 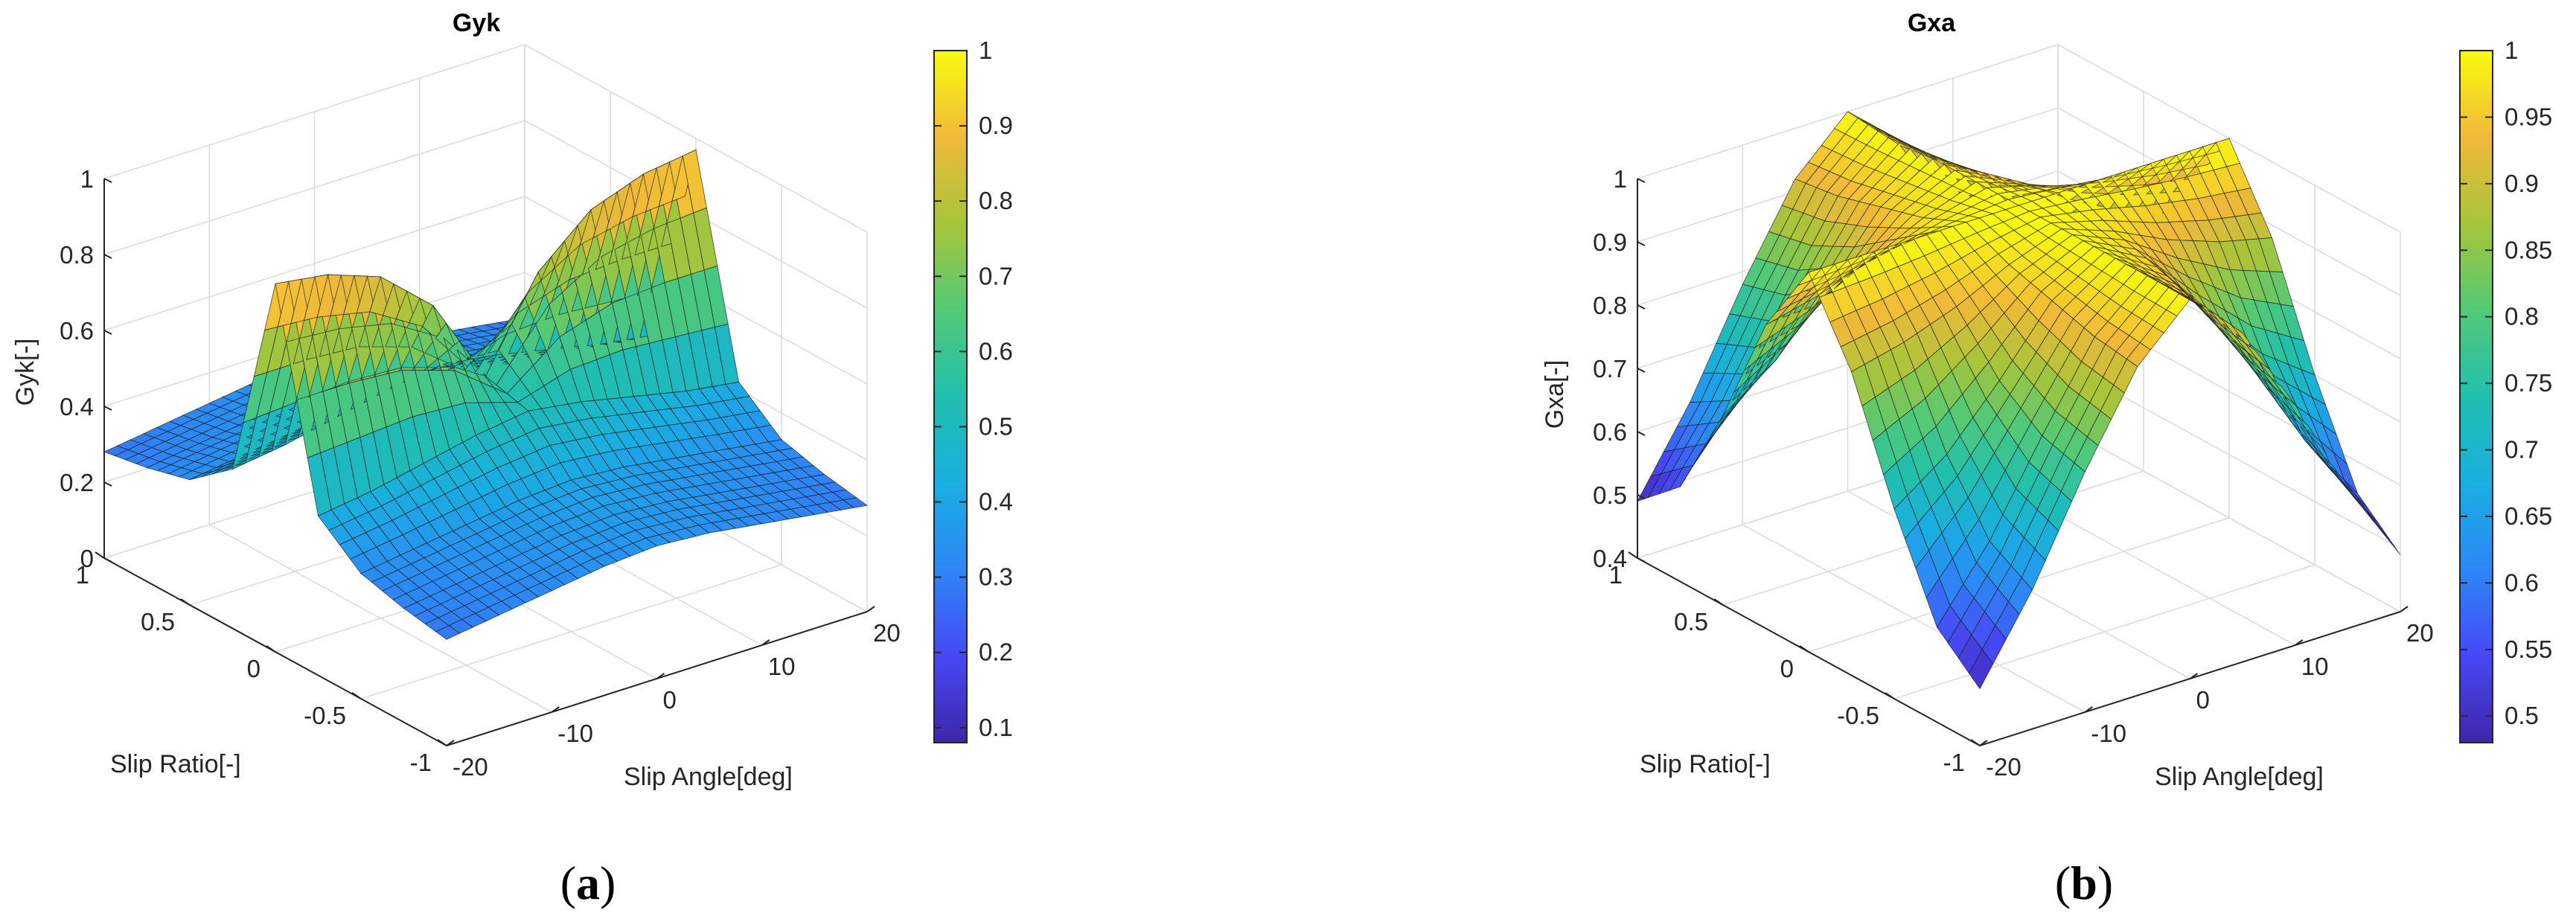 I want to click on colorbar-tick-label: 0.85, so click(x=2528, y=250).